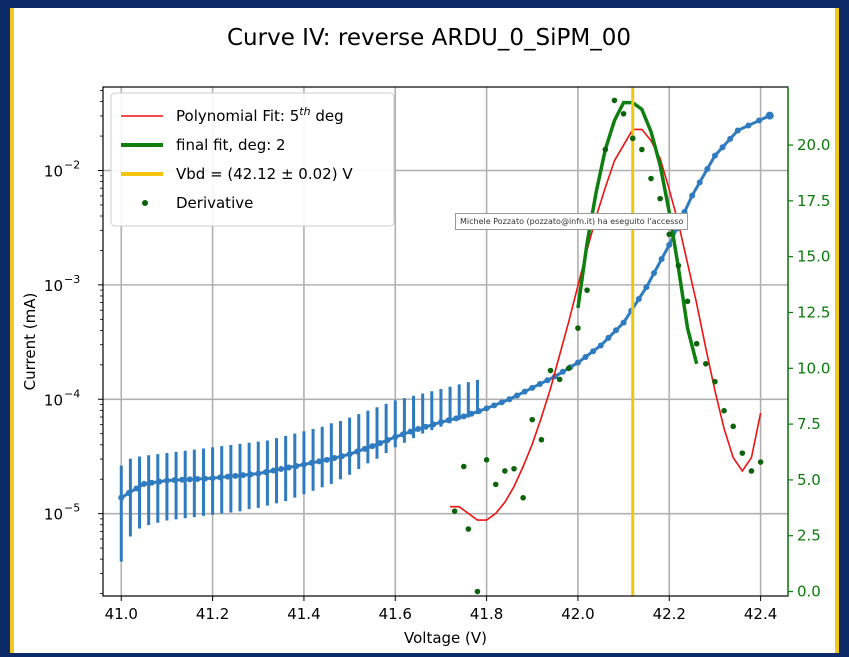  I want to click on x-tick-label: 42.2, so click(669, 614).